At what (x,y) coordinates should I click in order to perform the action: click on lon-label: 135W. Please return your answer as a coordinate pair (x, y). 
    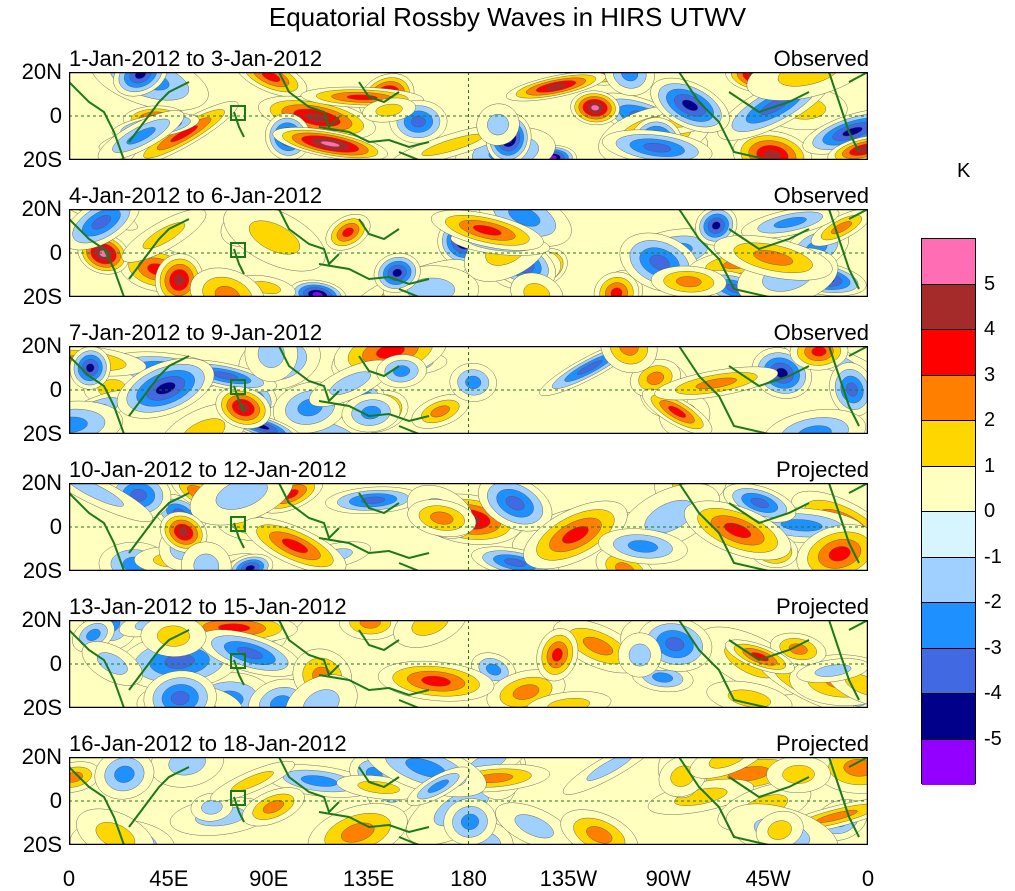
    Looking at the image, I should click on (568, 878).